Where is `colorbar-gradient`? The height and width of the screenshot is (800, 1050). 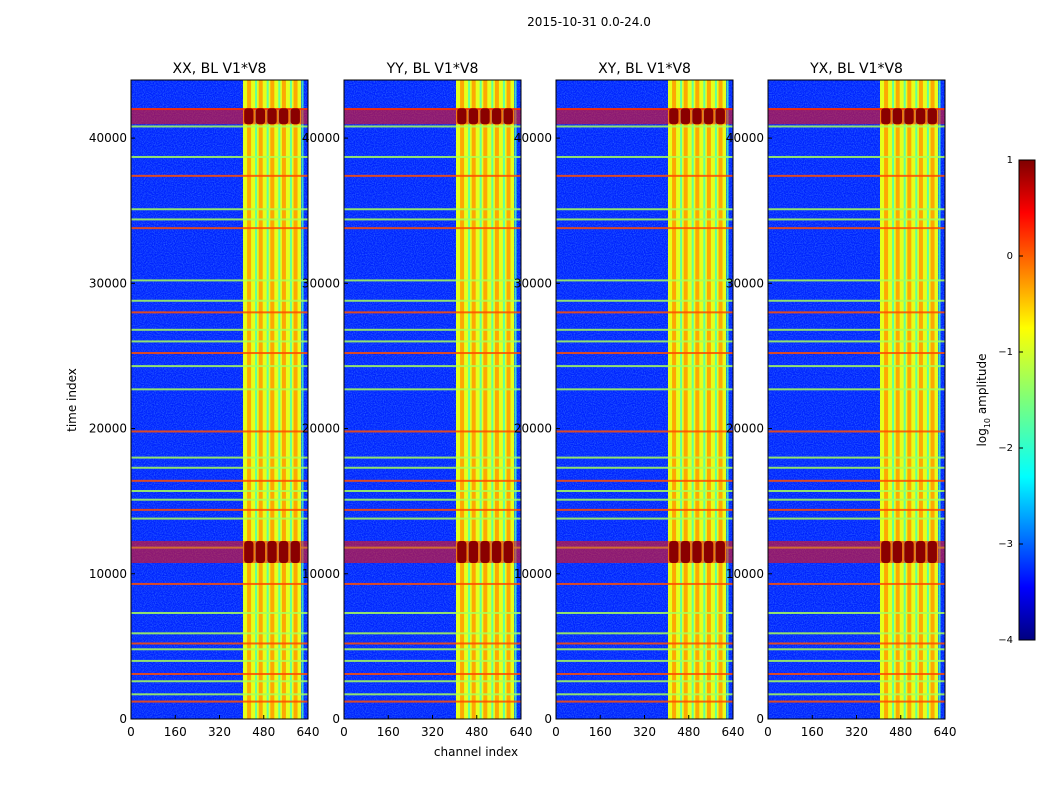 colorbar-gradient is located at coordinates (1027, 400).